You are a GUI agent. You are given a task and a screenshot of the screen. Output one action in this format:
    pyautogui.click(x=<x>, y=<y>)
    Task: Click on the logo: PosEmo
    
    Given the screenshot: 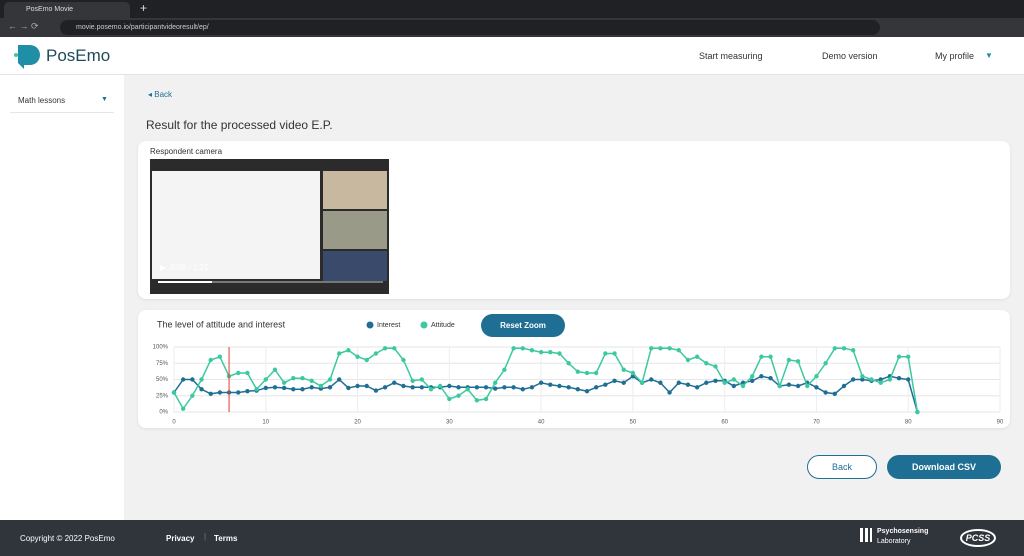 What is the action you would take?
    pyautogui.click(x=78, y=55)
    